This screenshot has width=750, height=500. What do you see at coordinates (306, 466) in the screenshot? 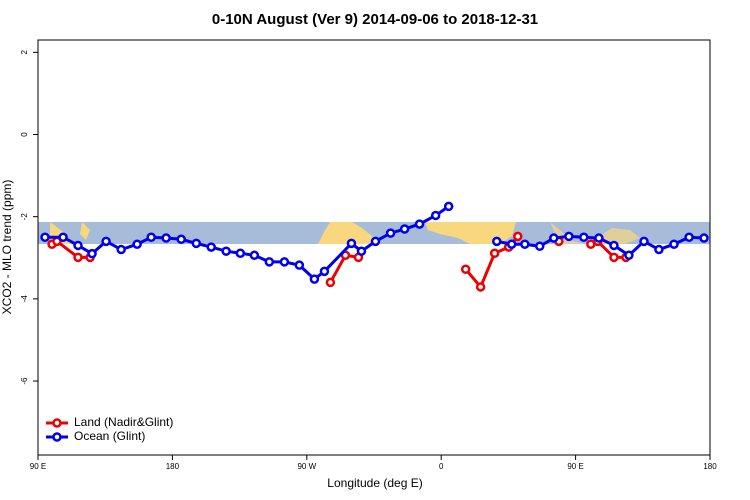
I see `x-tick-label: 90 W` at bounding box center [306, 466].